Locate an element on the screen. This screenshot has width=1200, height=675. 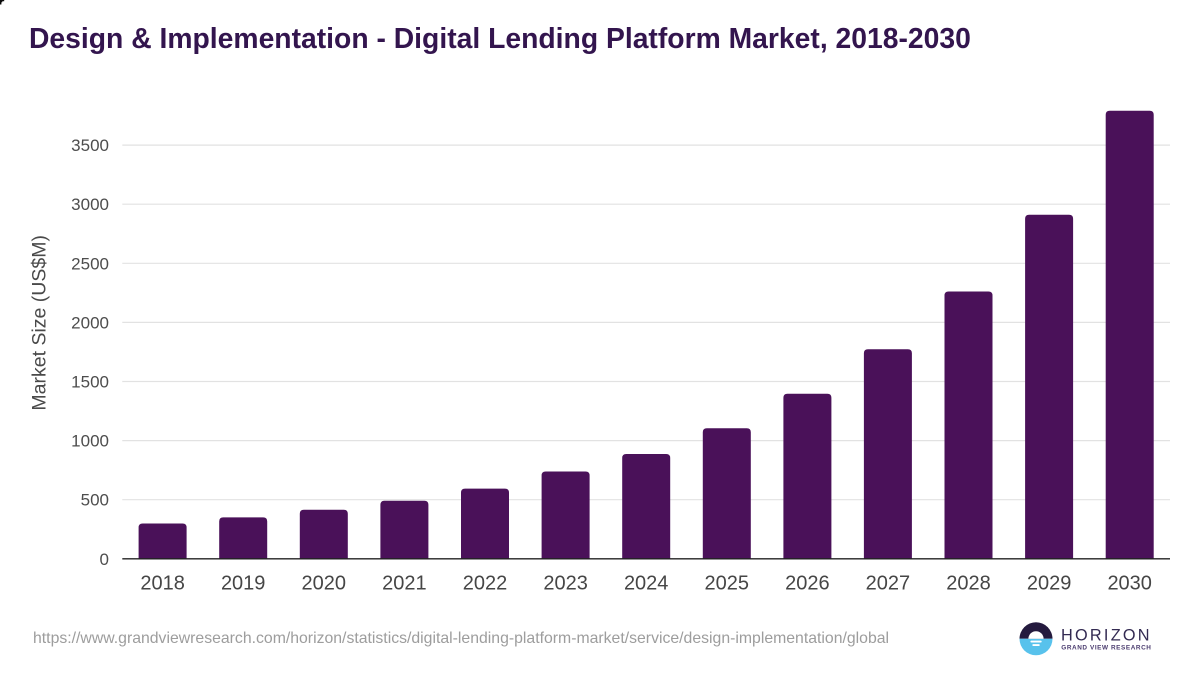
svg-text: 1000 is located at coordinates (90, 441).